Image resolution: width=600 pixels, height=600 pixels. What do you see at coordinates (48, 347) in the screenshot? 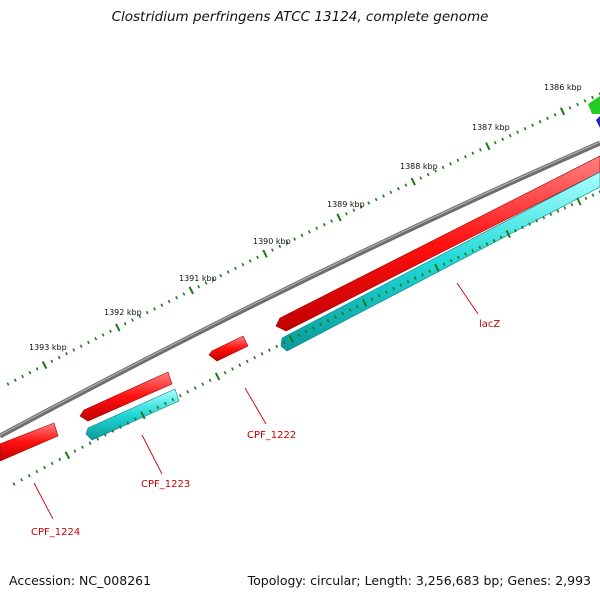
I see `tick-label-1393: 1393 kbp` at bounding box center [48, 347].